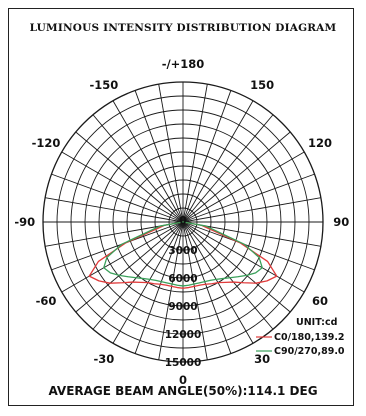  Describe the element at coordinates (320, 301) in the screenshot. I see `angle-label: 60` at that location.